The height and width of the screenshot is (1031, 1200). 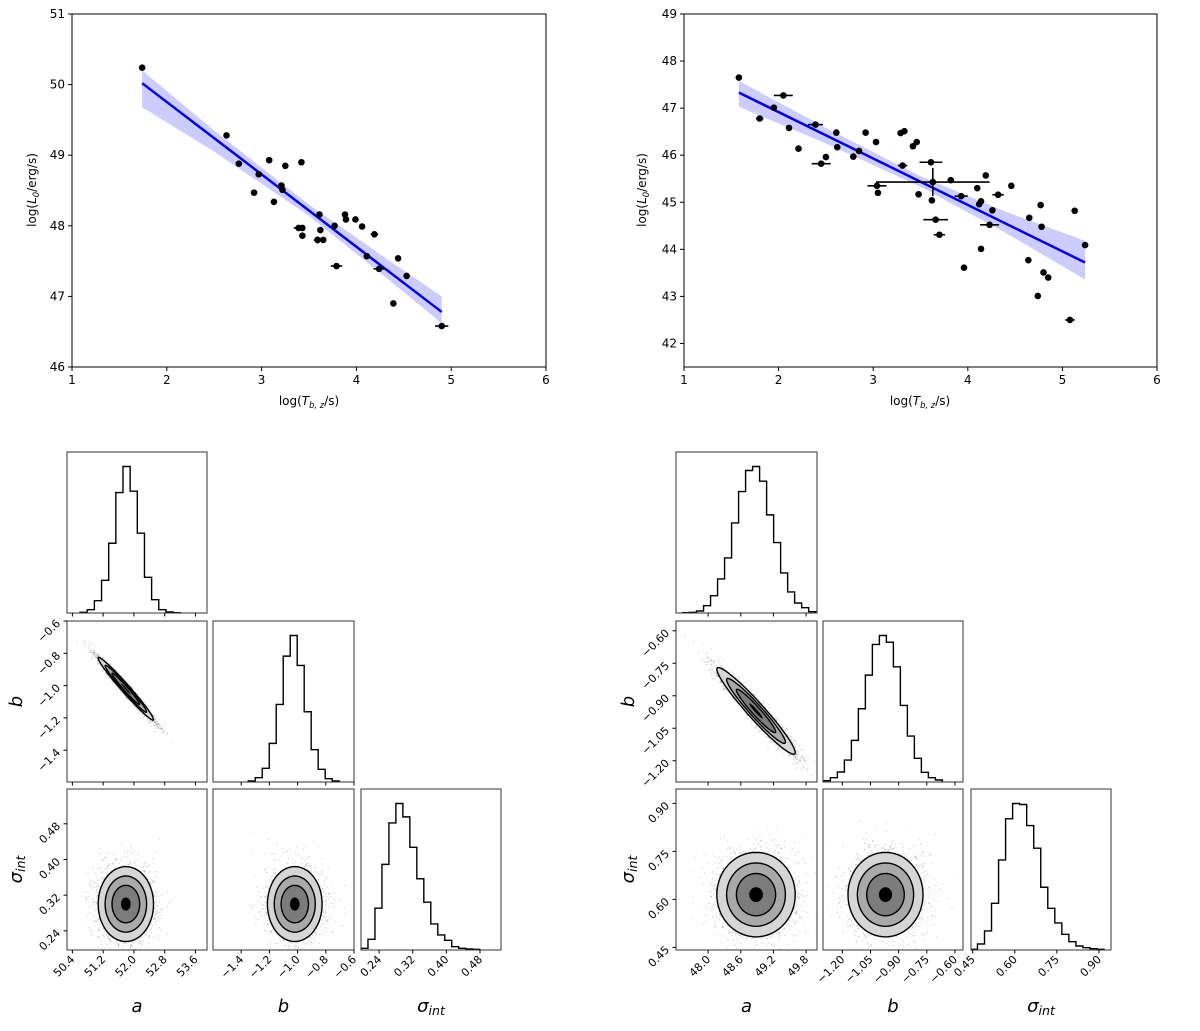 I want to click on x-tick-label: 5, so click(x=451, y=380).